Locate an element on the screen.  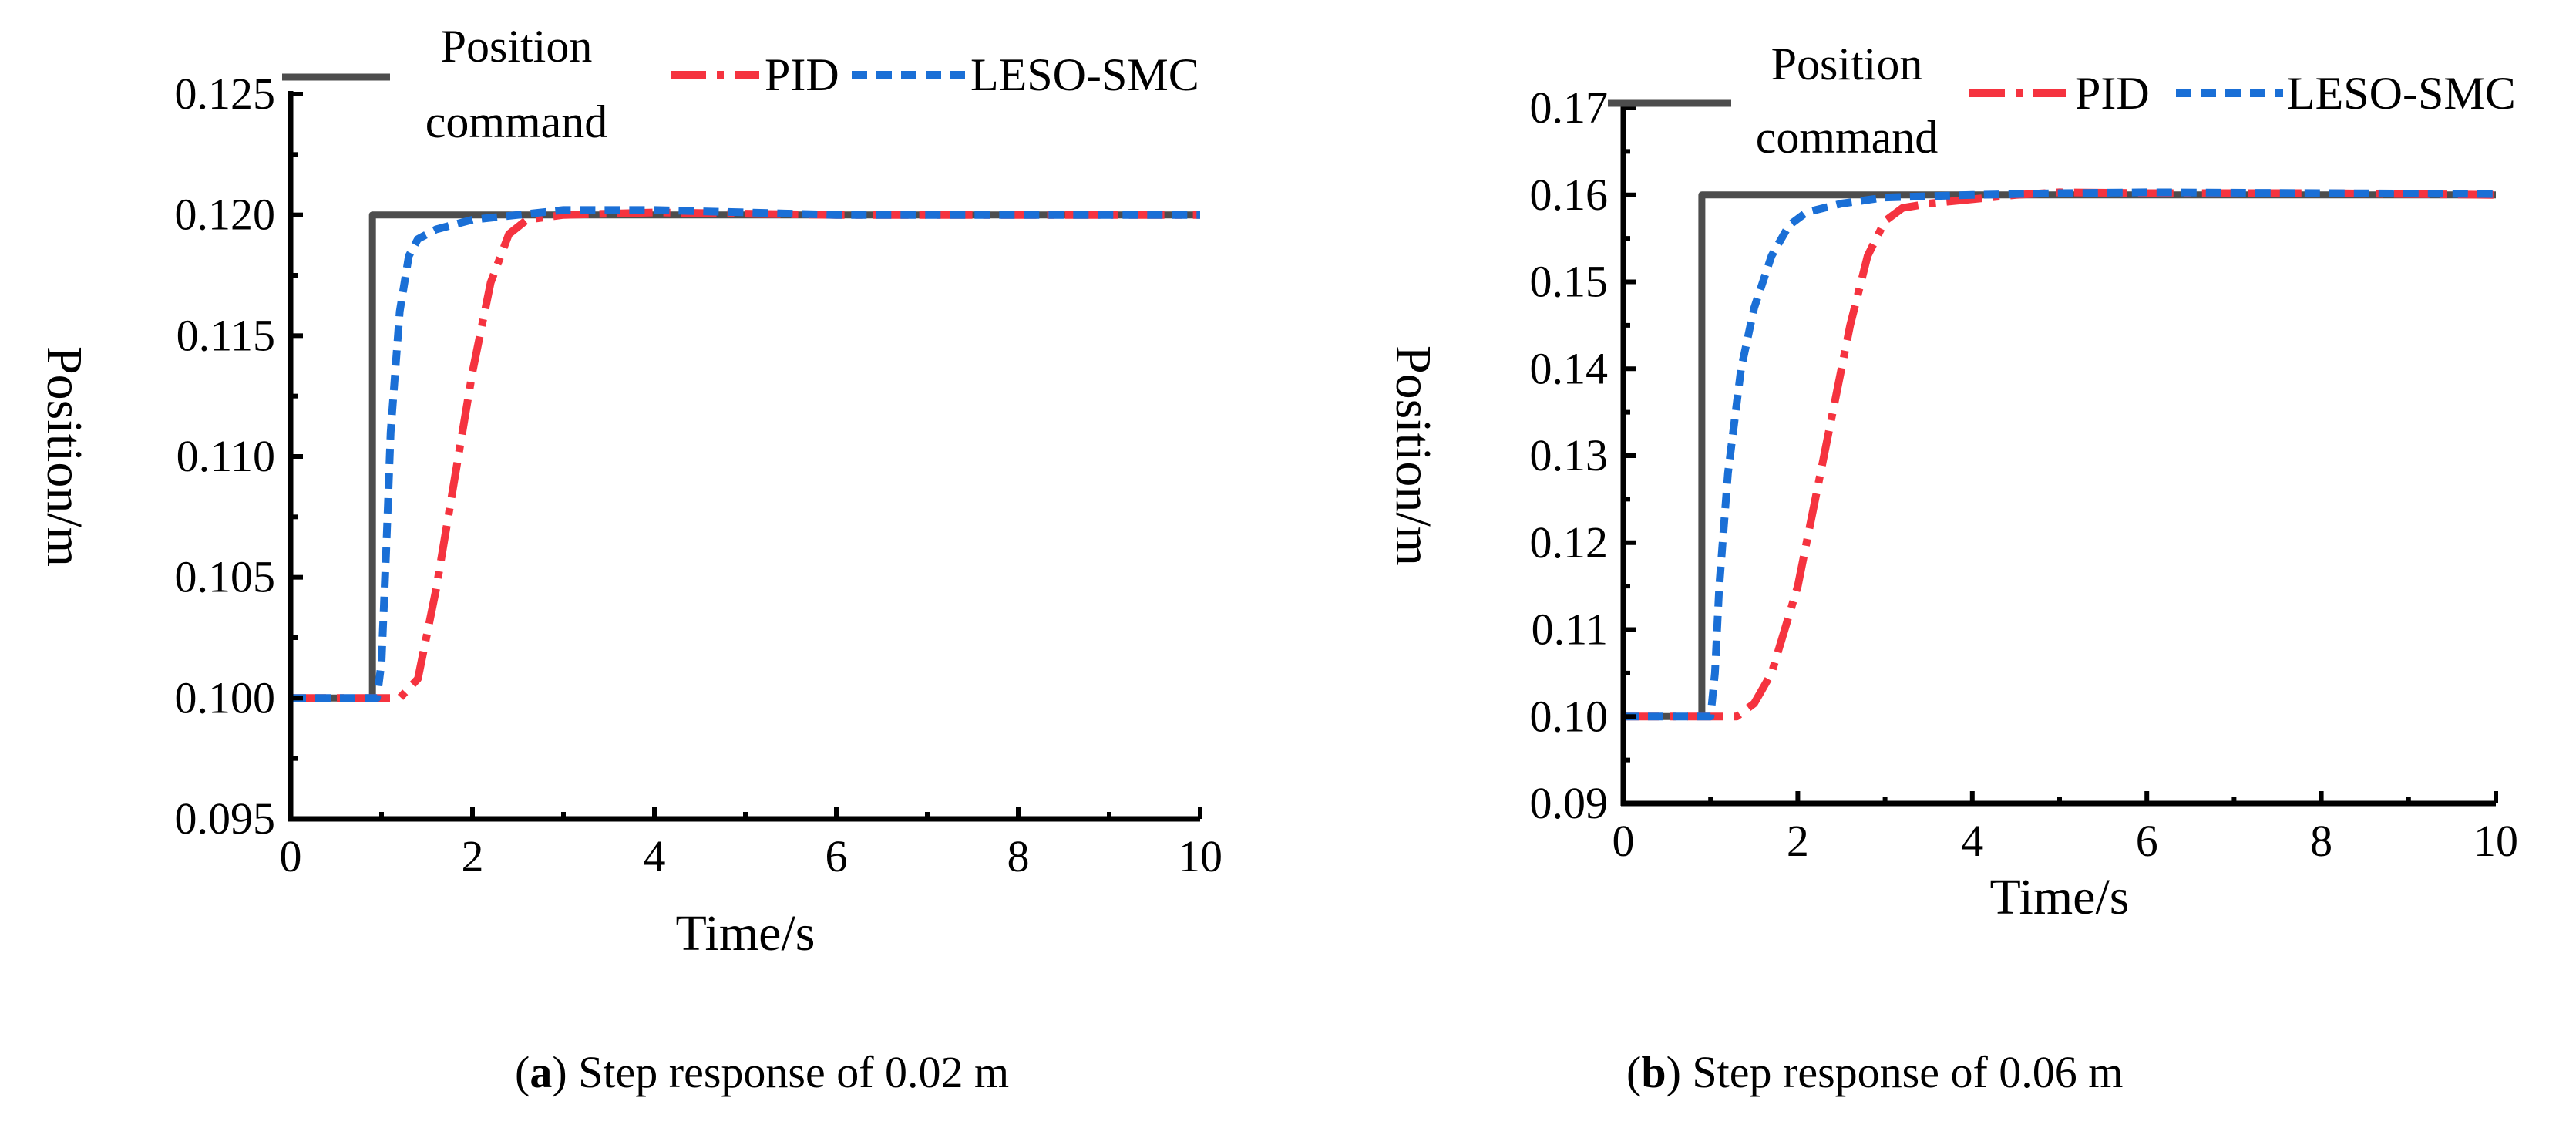
y-tick-label: 0.17 is located at coordinates (1569, 108).